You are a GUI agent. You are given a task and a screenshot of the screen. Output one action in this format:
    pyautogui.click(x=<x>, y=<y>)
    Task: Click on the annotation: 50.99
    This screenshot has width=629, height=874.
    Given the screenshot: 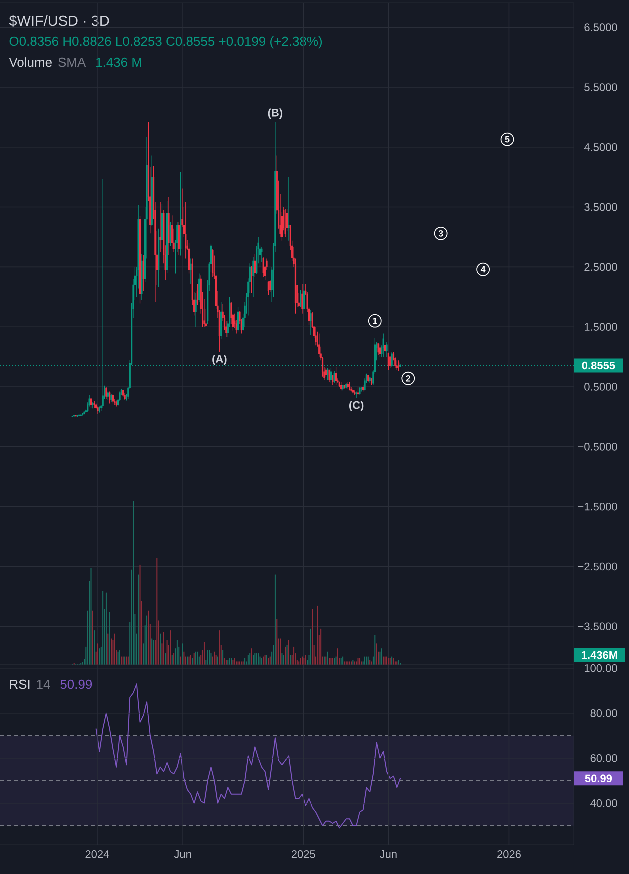 What is the action you would take?
    pyautogui.click(x=76, y=685)
    